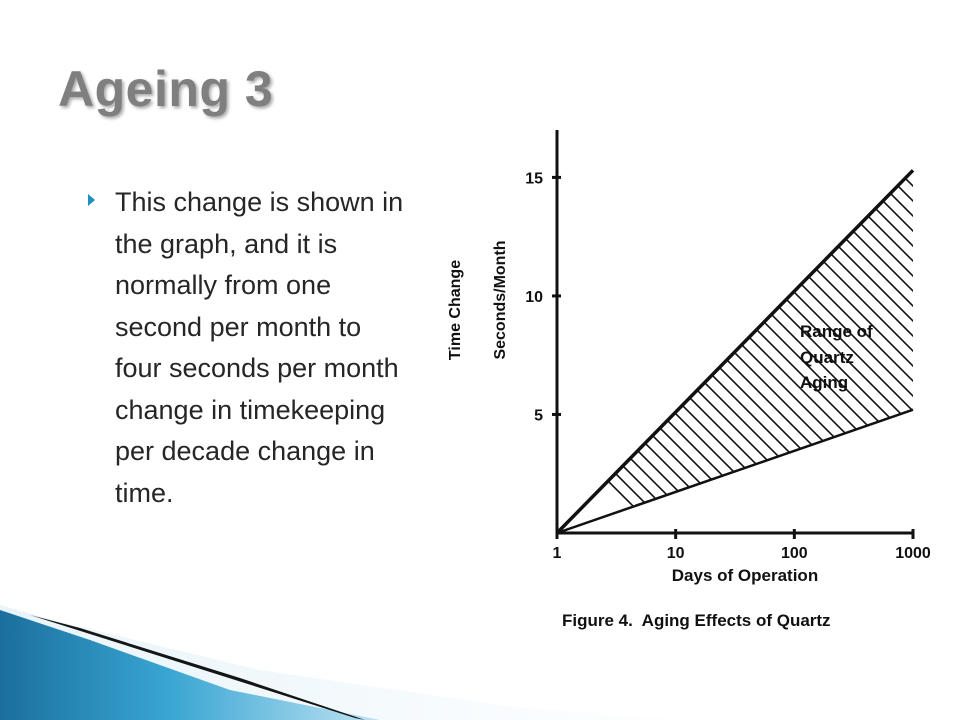 The height and width of the screenshot is (720, 960). Describe the element at coordinates (794, 553) in the screenshot. I see `x-tick-label-100: 100` at that location.